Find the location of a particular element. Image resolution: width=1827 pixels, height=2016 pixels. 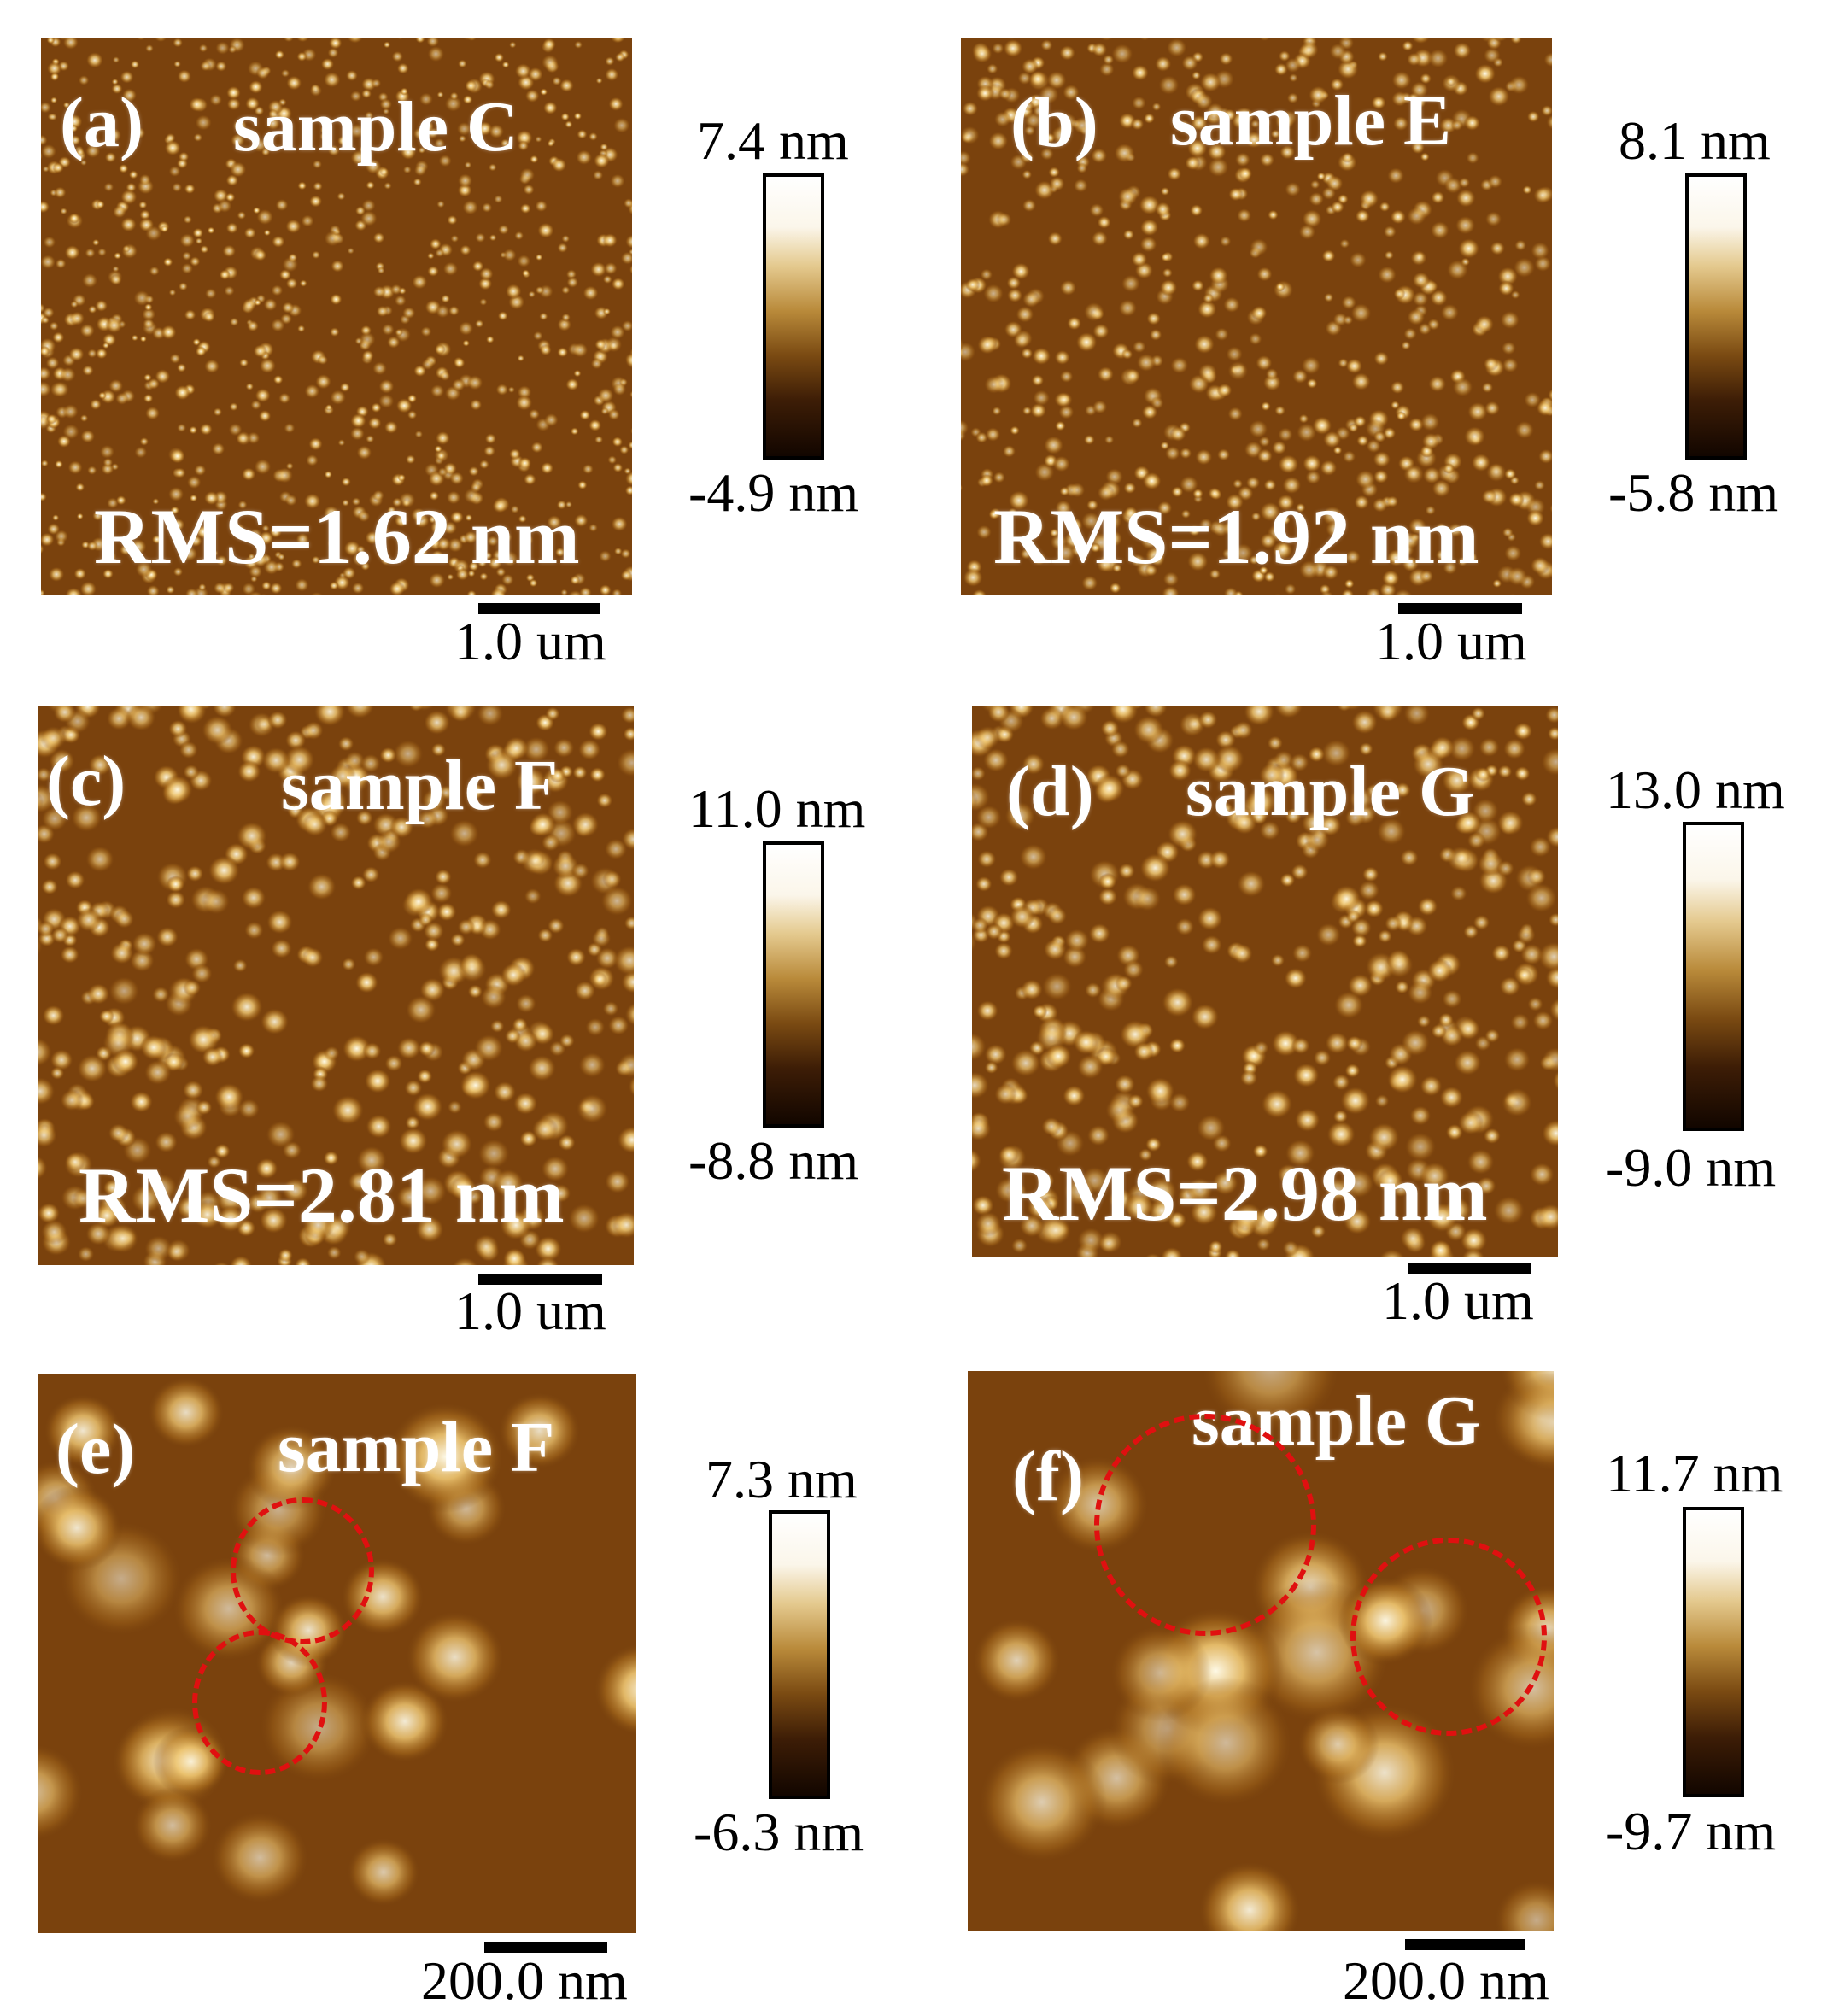

panel-label-d: (d) is located at coordinates (1050, 791).